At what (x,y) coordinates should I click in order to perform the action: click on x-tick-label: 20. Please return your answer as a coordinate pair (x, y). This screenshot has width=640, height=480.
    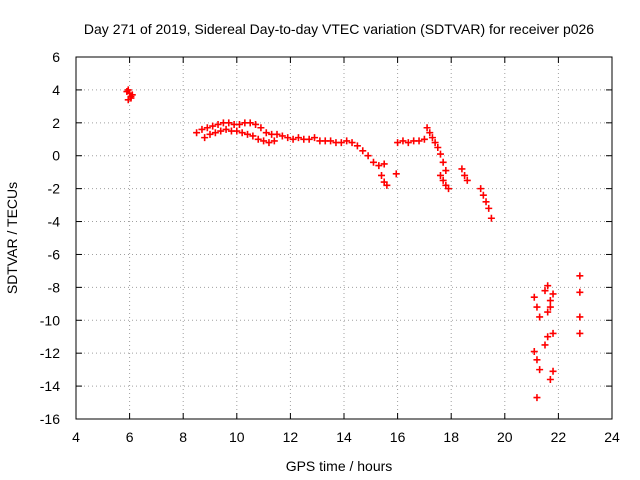
    Looking at the image, I should click on (505, 437).